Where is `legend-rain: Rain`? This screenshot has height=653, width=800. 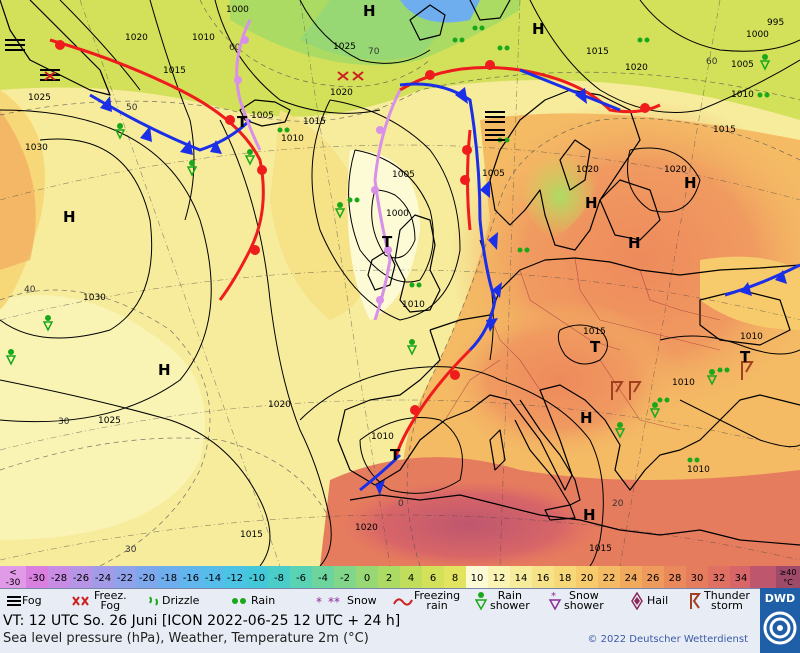
legend-rain: Rain is located at coordinates (252, 601).